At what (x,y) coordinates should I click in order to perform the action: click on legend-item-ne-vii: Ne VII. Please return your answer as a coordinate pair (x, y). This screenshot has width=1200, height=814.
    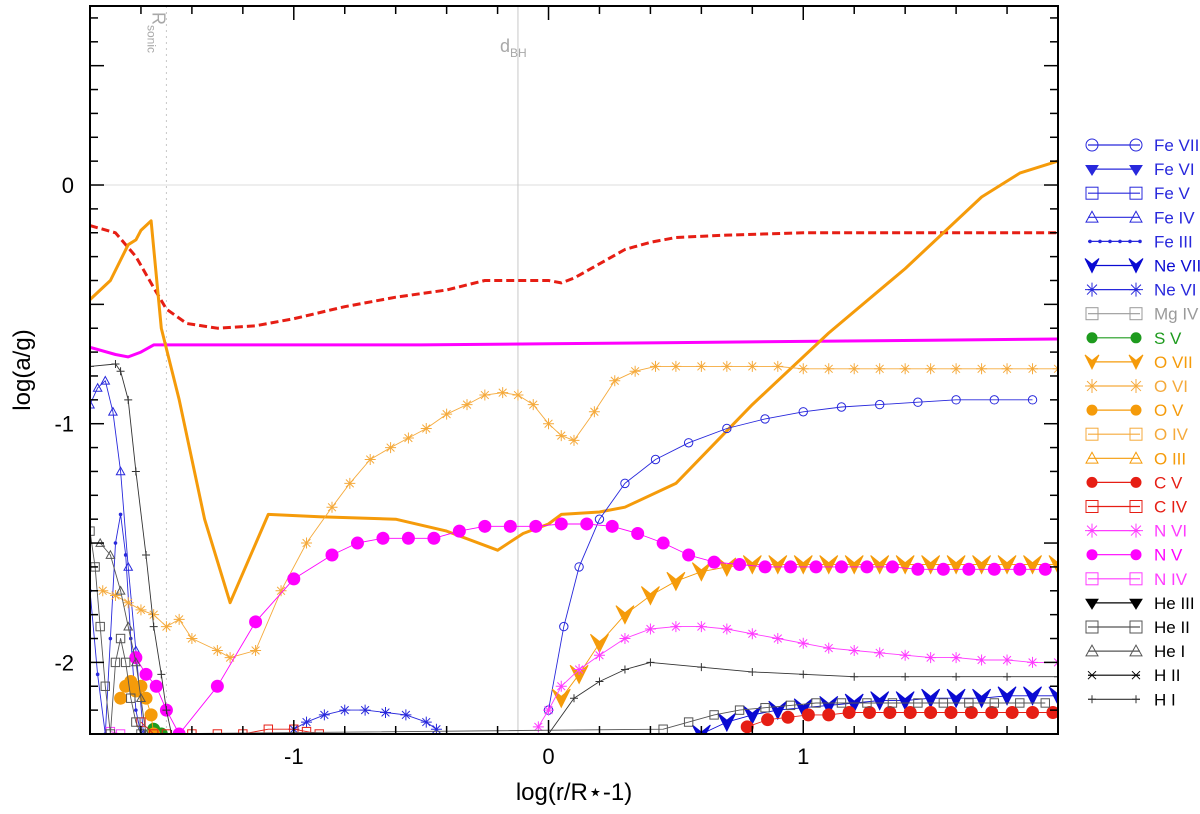
    Looking at the image, I should click on (1142, 266).